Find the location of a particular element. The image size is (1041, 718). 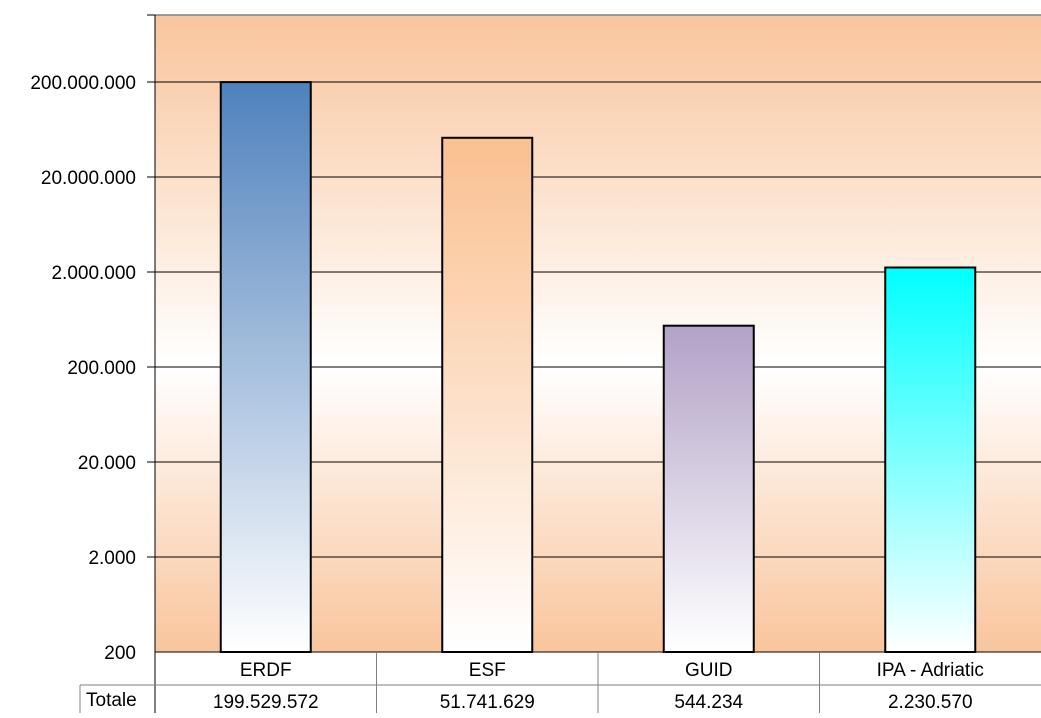

x-category-label: ERDF is located at coordinates (266, 670).